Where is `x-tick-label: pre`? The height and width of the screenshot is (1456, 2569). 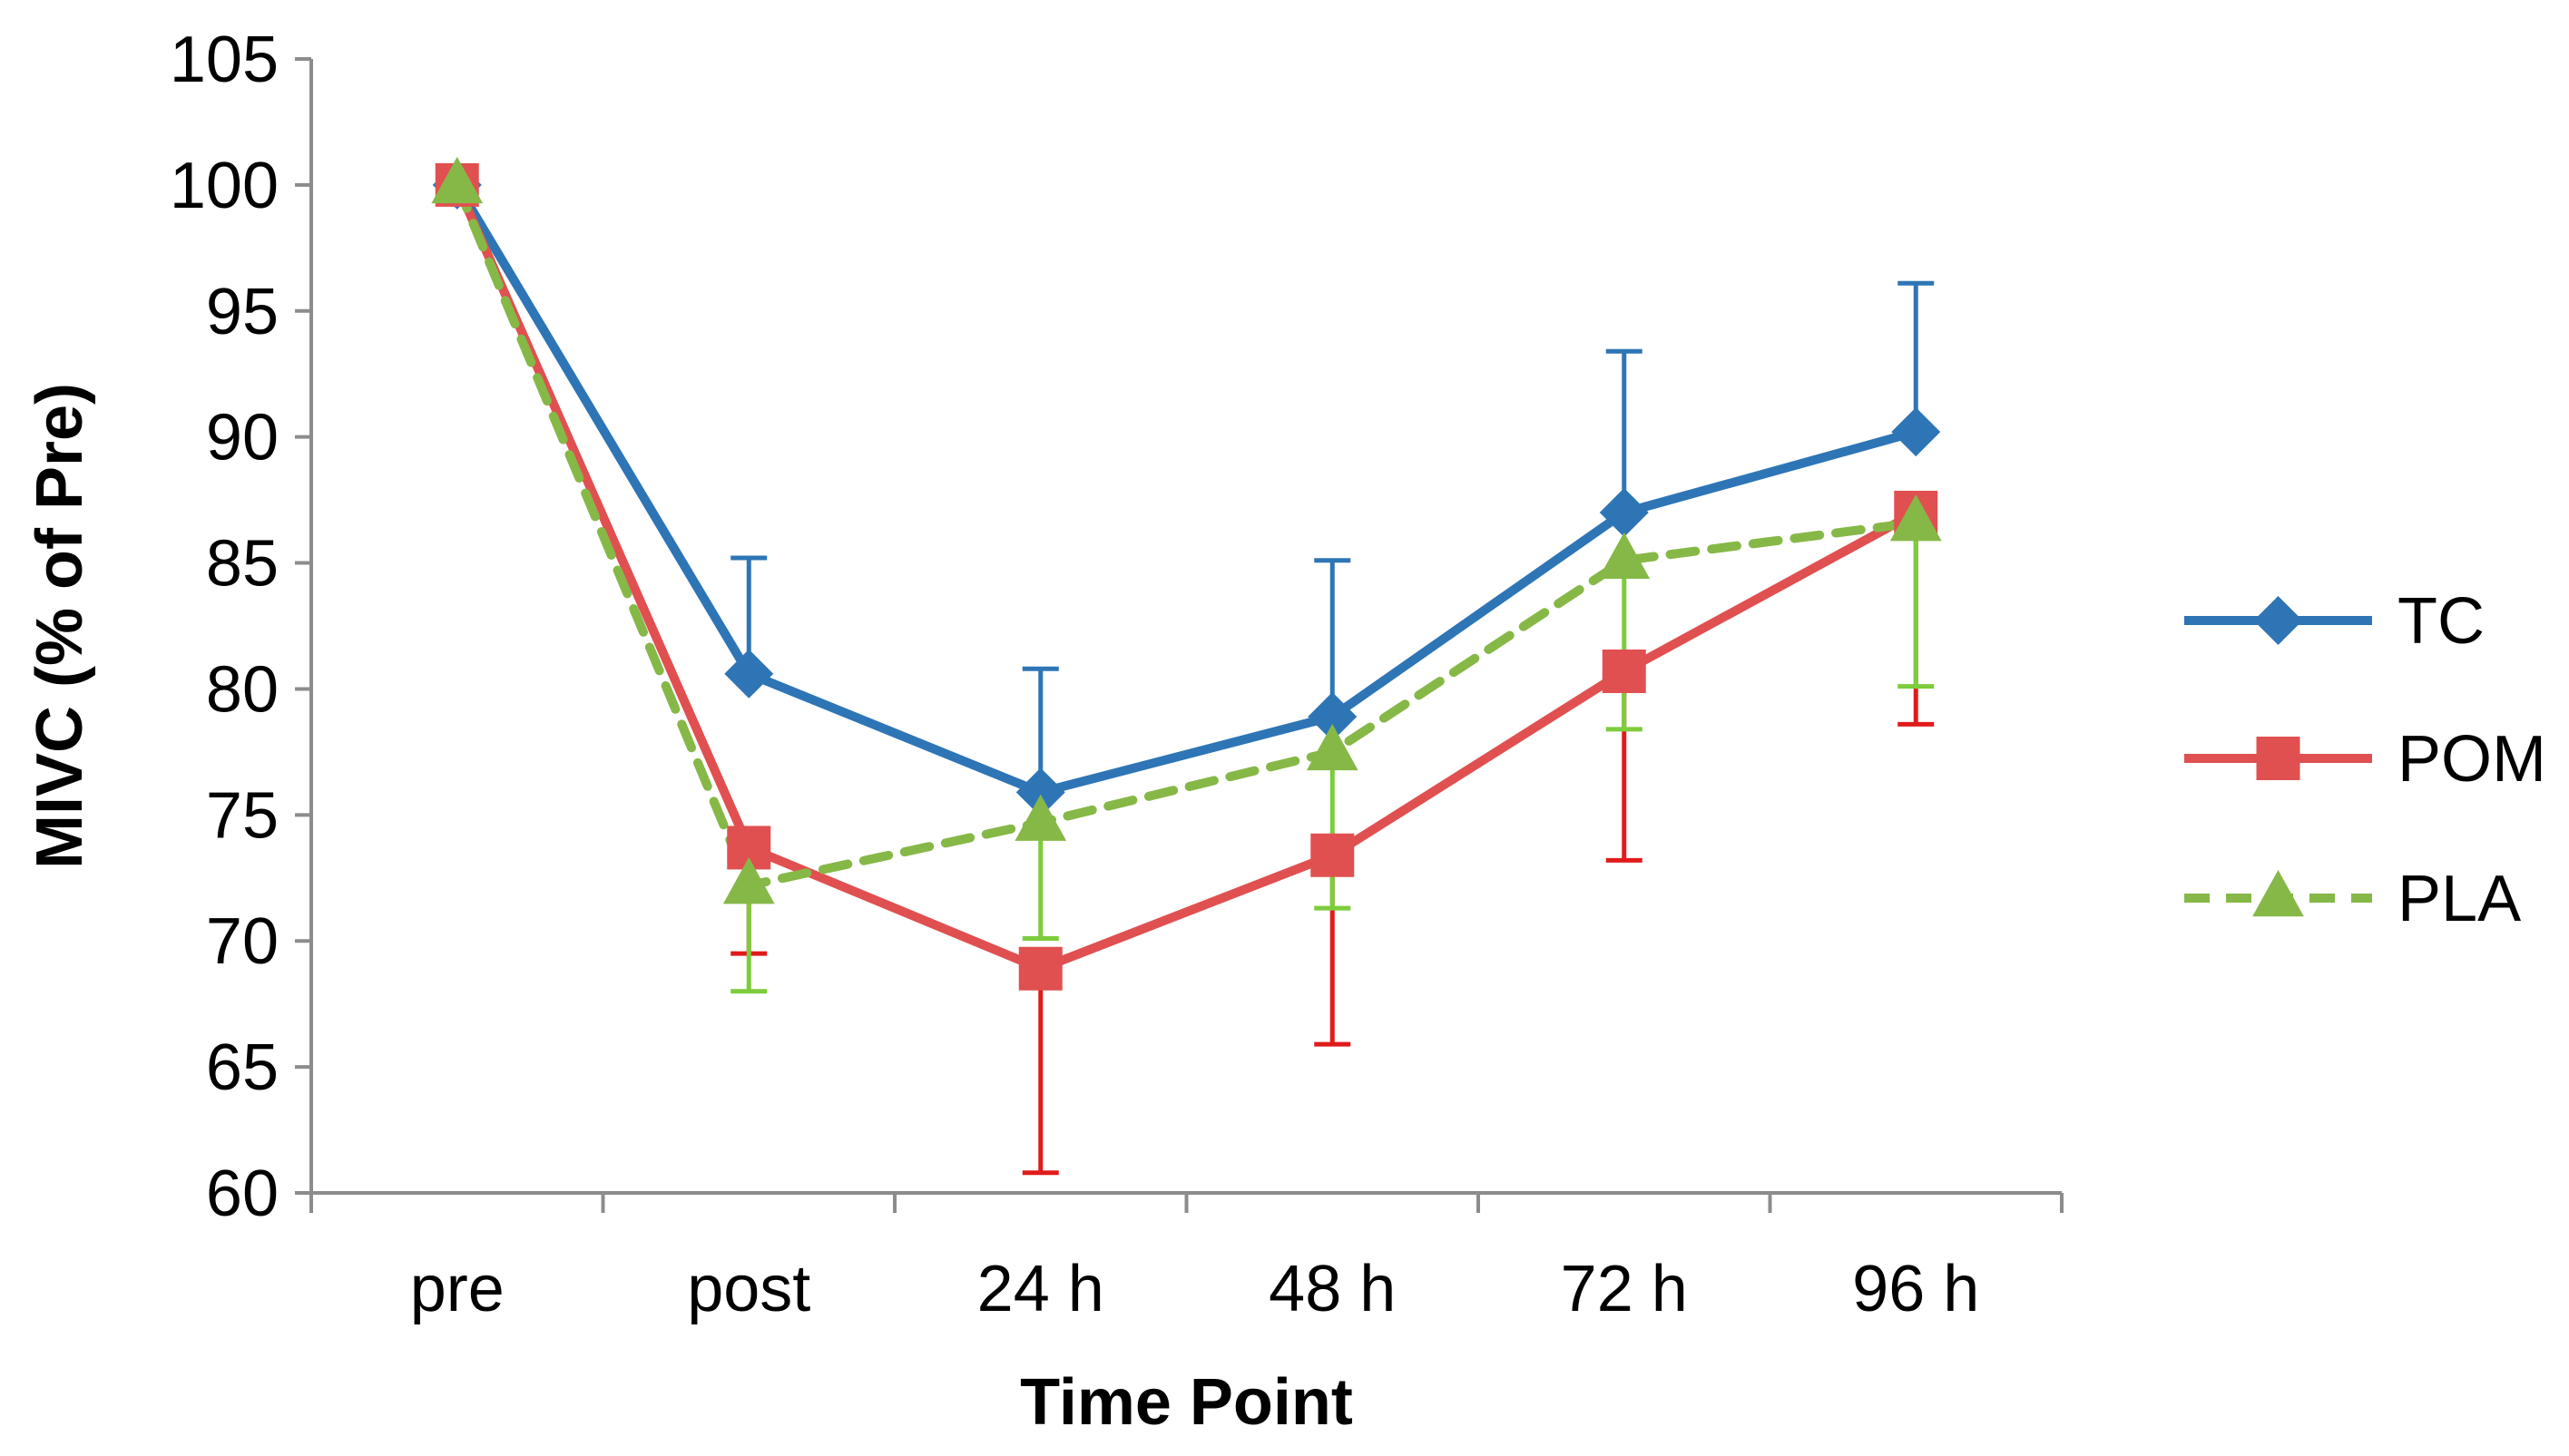
x-tick-label: pre is located at coordinates (458, 1289).